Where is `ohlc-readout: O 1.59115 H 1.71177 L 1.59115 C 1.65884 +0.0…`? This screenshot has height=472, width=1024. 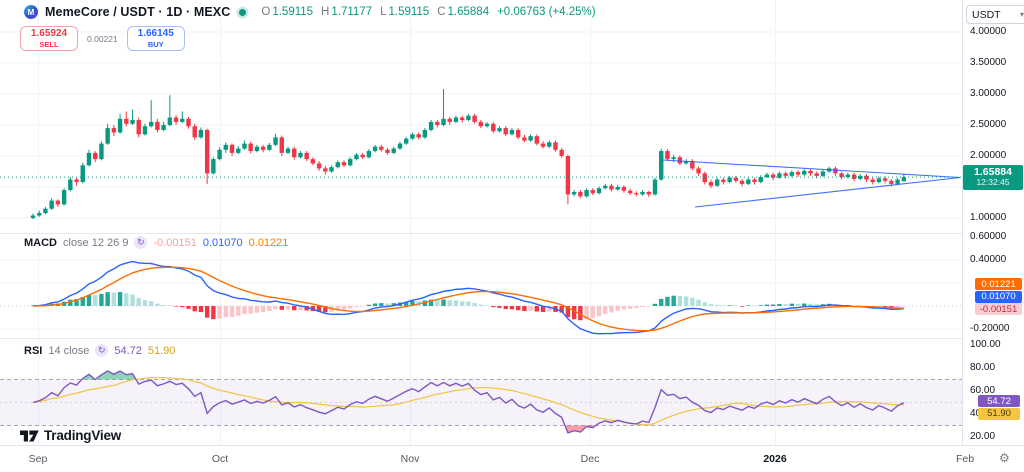
ohlc-readout: O 1.59115 H 1.71177 L 1.59115 C 1.65884 +0.0… is located at coordinates (425, 12).